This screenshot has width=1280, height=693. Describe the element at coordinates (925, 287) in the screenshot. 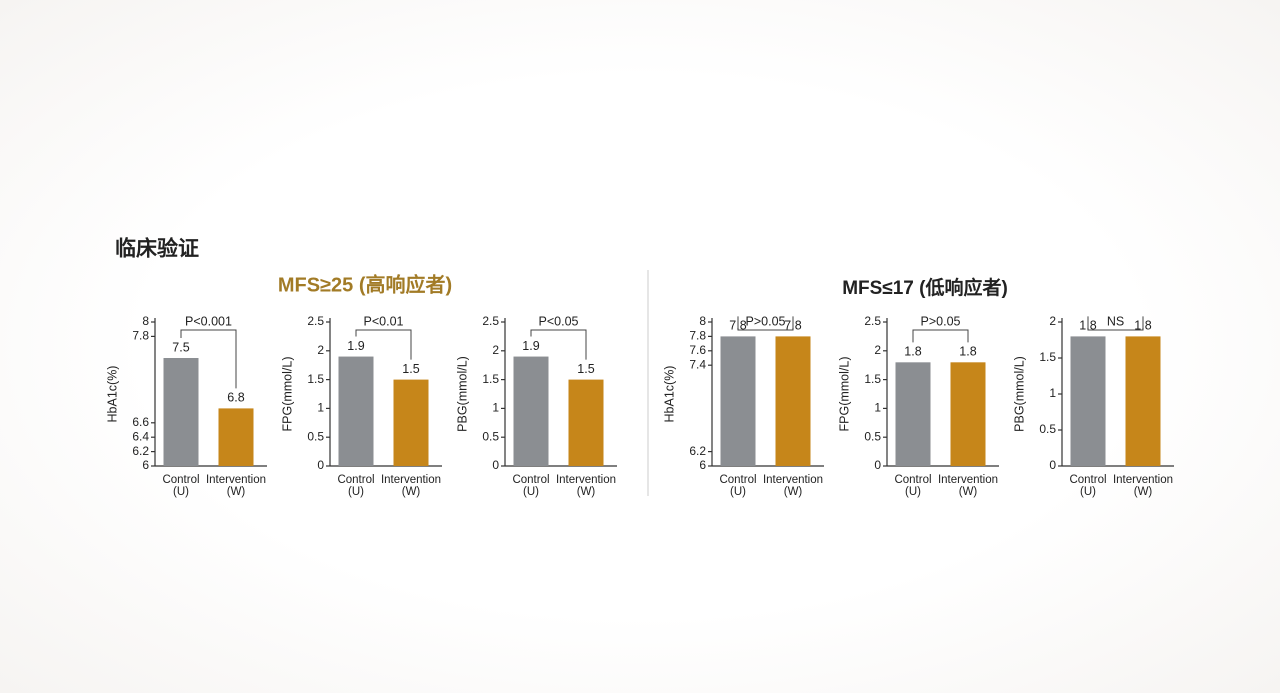

I see `group-heading: MFS≤17 (低响应者)` at that location.